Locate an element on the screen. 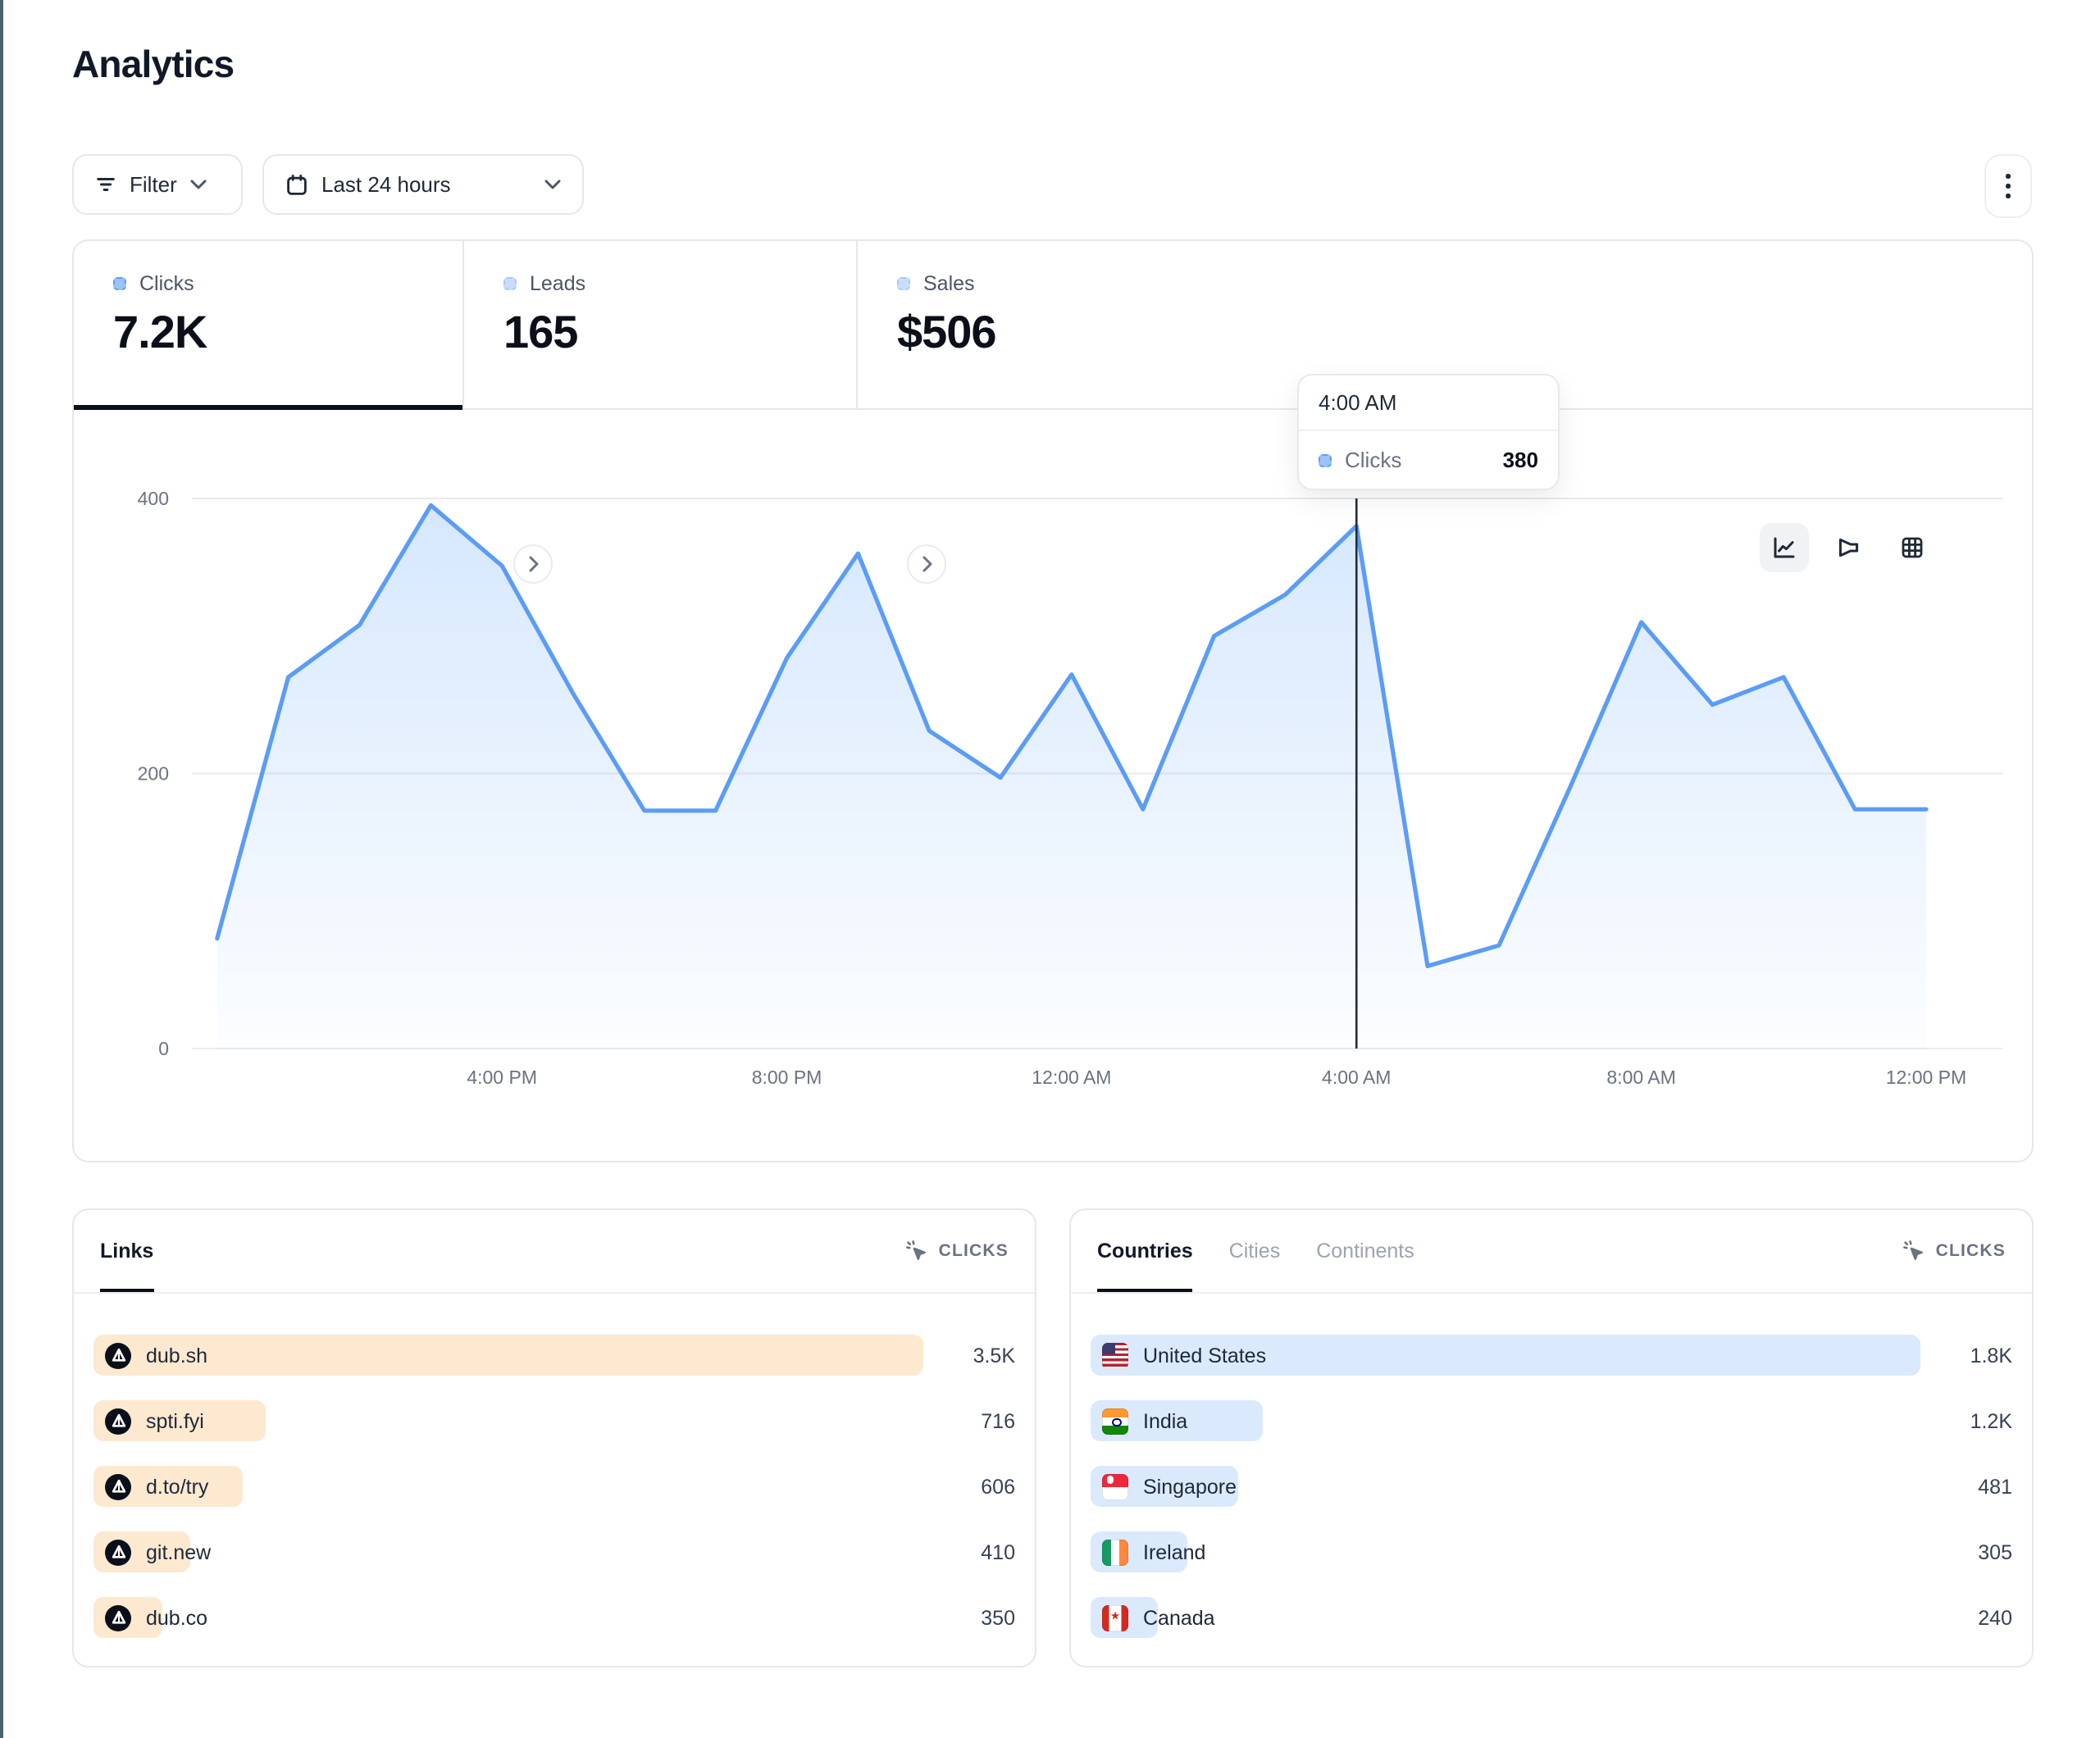 Image resolution: width=2100 pixels, height=1738 pixels. row-value: 606 is located at coordinates (998, 1486).